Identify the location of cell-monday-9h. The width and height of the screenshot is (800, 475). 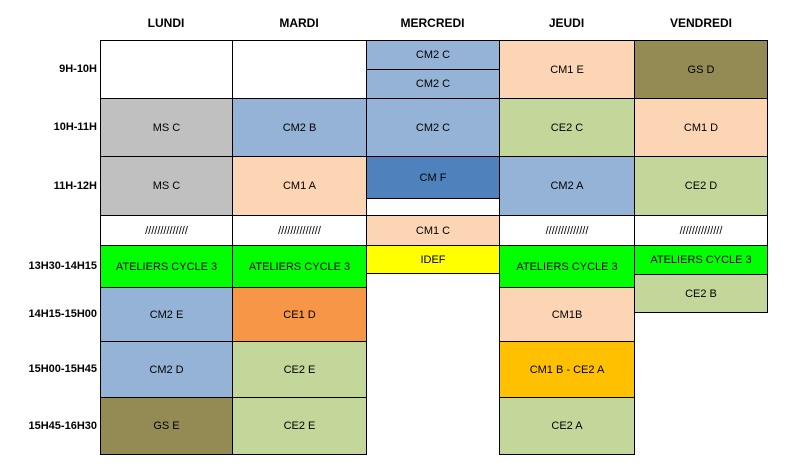
(166, 69).